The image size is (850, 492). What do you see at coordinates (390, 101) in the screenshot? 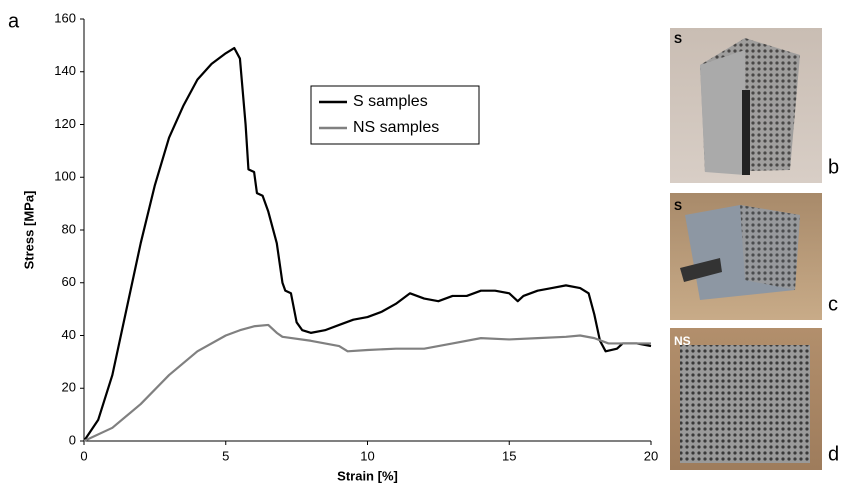
I see `legend-label: S samples` at bounding box center [390, 101].